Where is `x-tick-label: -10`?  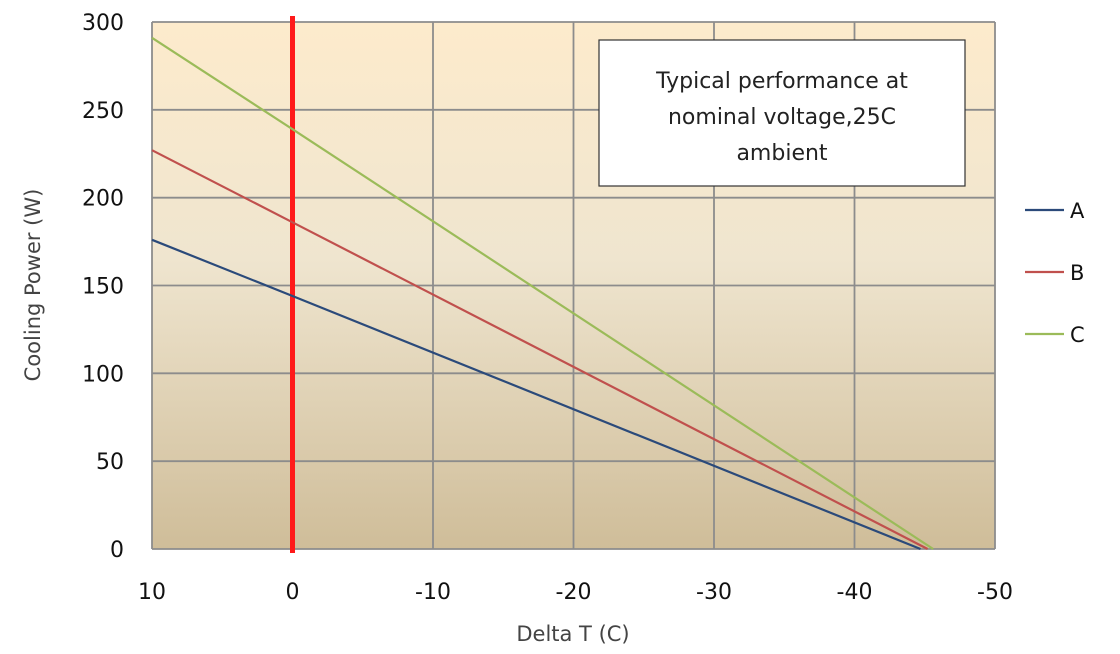 x-tick-label: -10 is located at coordinates (433, 592).